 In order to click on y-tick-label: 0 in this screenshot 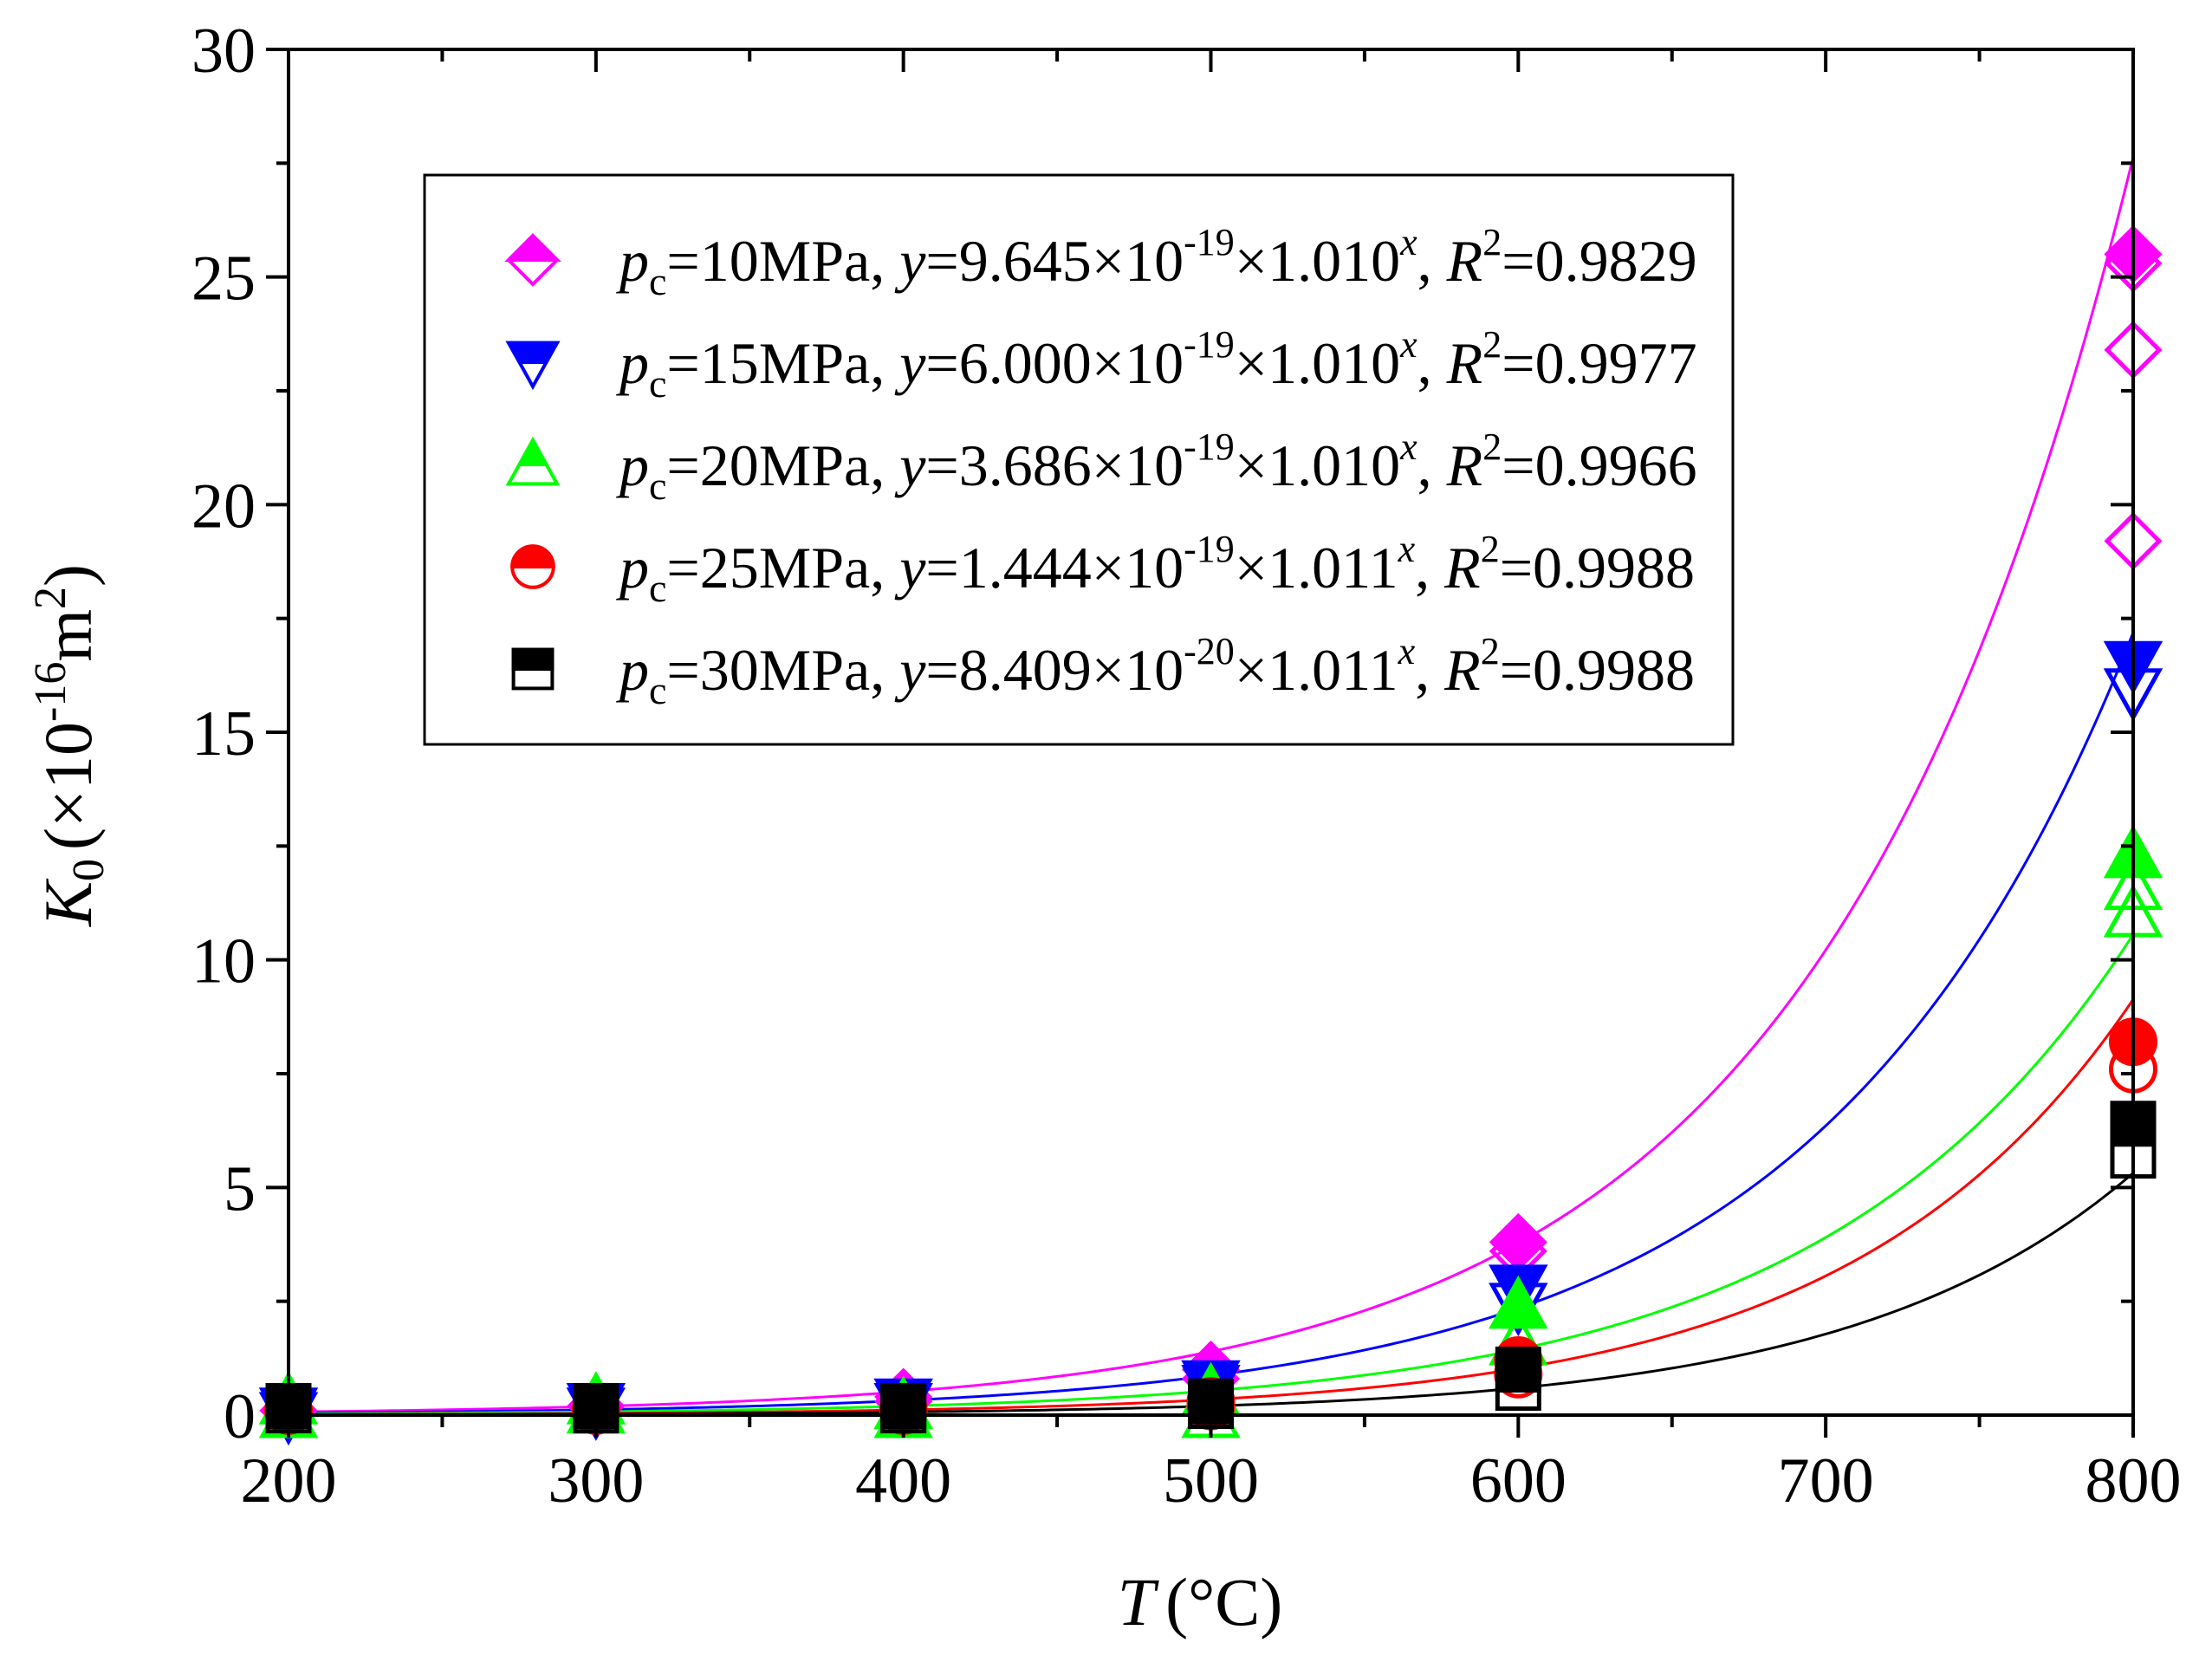, I will do `click(240, 1416)`.